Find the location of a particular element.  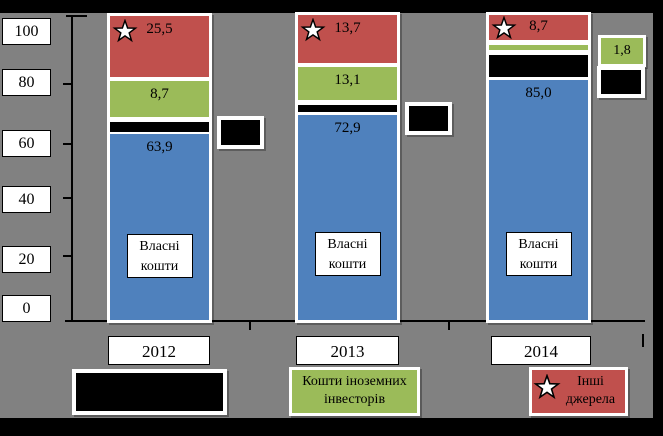

y-axis-label-100: 100 is located at coordinates (26, 31).